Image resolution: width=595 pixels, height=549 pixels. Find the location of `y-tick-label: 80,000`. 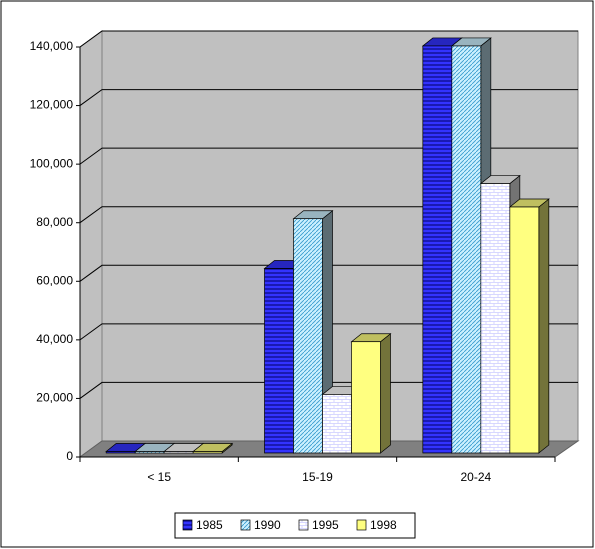

y-tick-label: 80,000 is located at coordinates (54, 222).